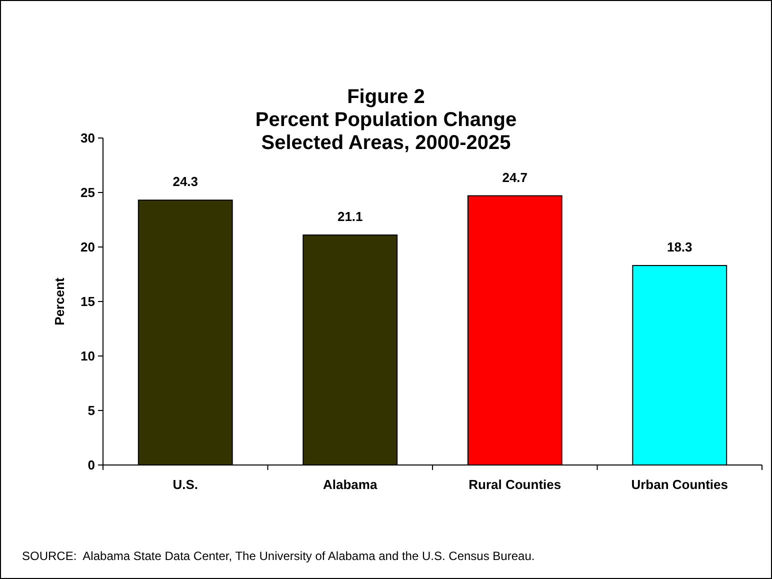 The height and width of the screenshot is (579, 772). Describe the element at coordinates (386, 120) in the screenshot. I see `chart-title: Figure 2 Percent Population Change Selected Areas, 2000-2025` at that location.